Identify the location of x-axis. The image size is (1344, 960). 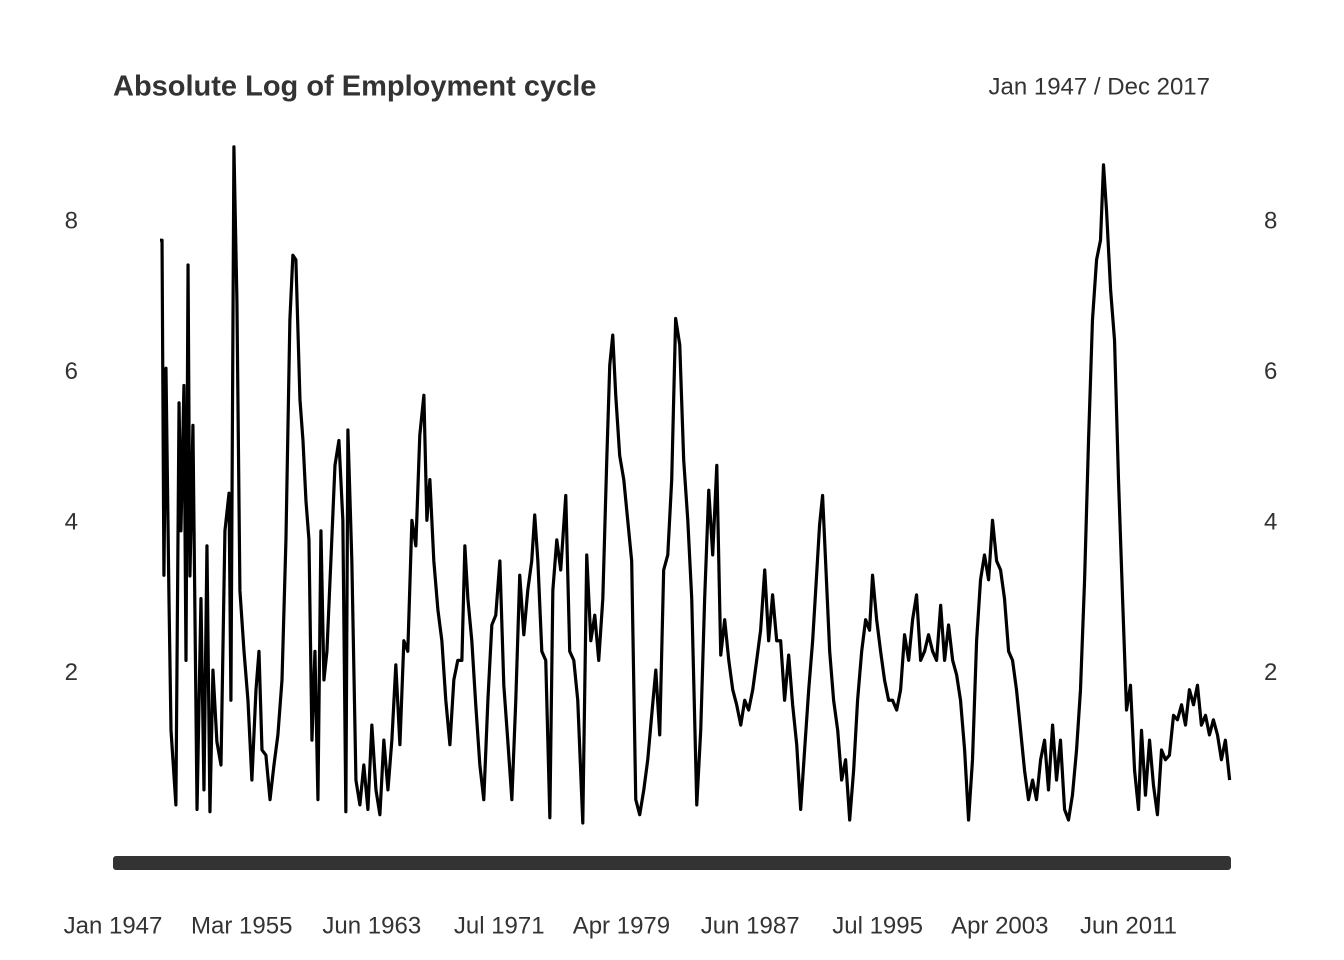
(672, 863).